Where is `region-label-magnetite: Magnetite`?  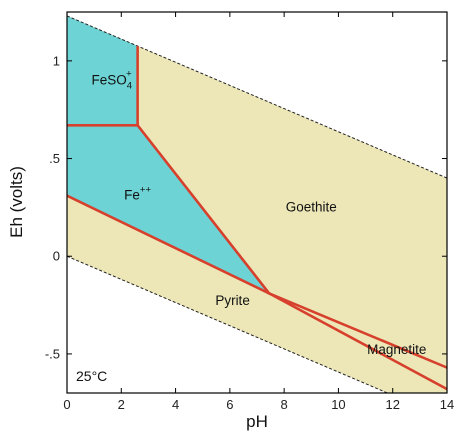
region-label-magnetite: Magnetite is located at coordinates (396, 349).